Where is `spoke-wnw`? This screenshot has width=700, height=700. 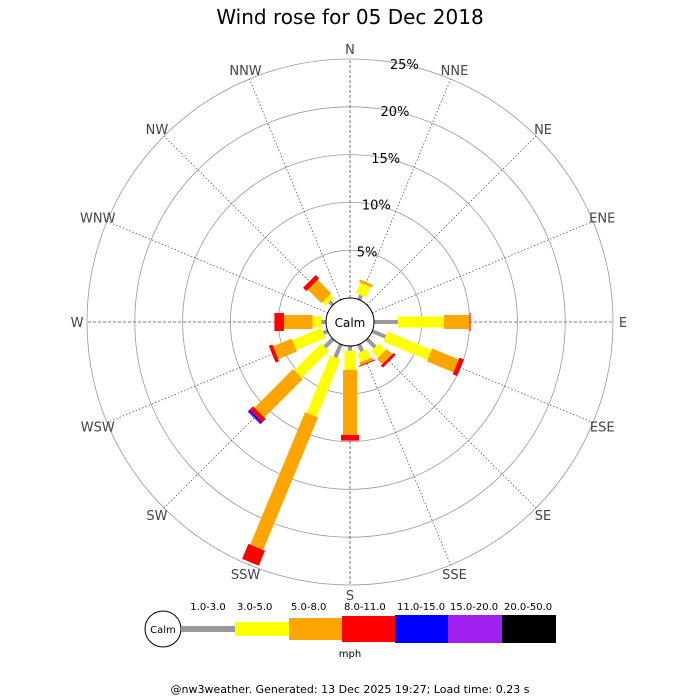 spoke-wnw is located at coordinates (217, 267).